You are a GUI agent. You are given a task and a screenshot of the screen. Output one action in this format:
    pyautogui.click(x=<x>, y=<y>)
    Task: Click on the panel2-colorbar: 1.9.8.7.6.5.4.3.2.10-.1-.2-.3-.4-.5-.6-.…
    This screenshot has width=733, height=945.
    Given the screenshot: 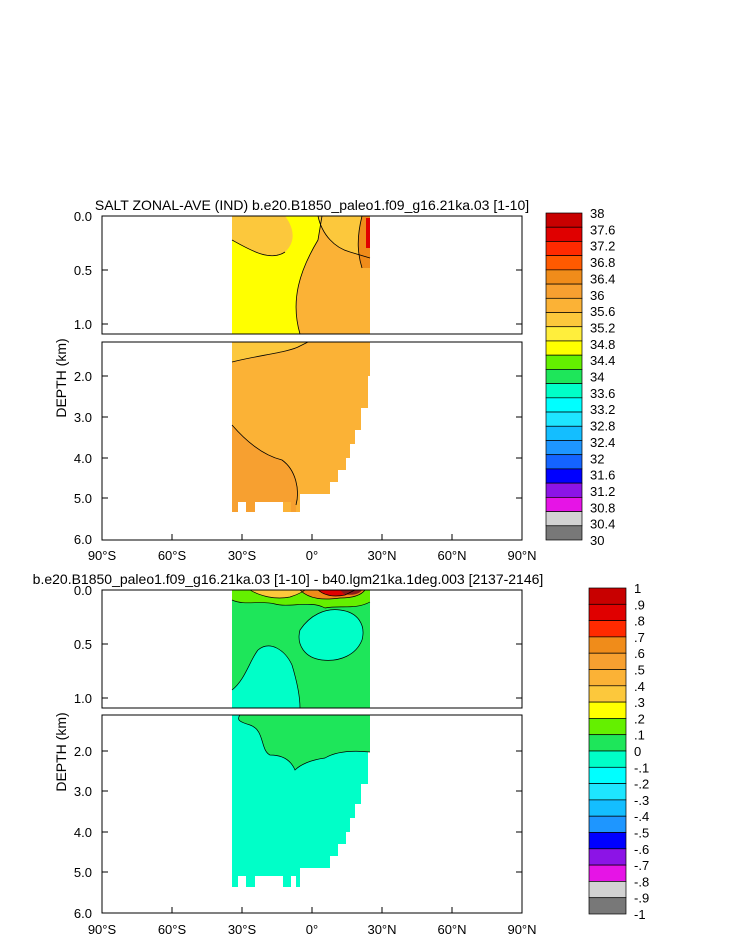 What is the action you would take?
    pyautogui.click(x=618, y=751)
    